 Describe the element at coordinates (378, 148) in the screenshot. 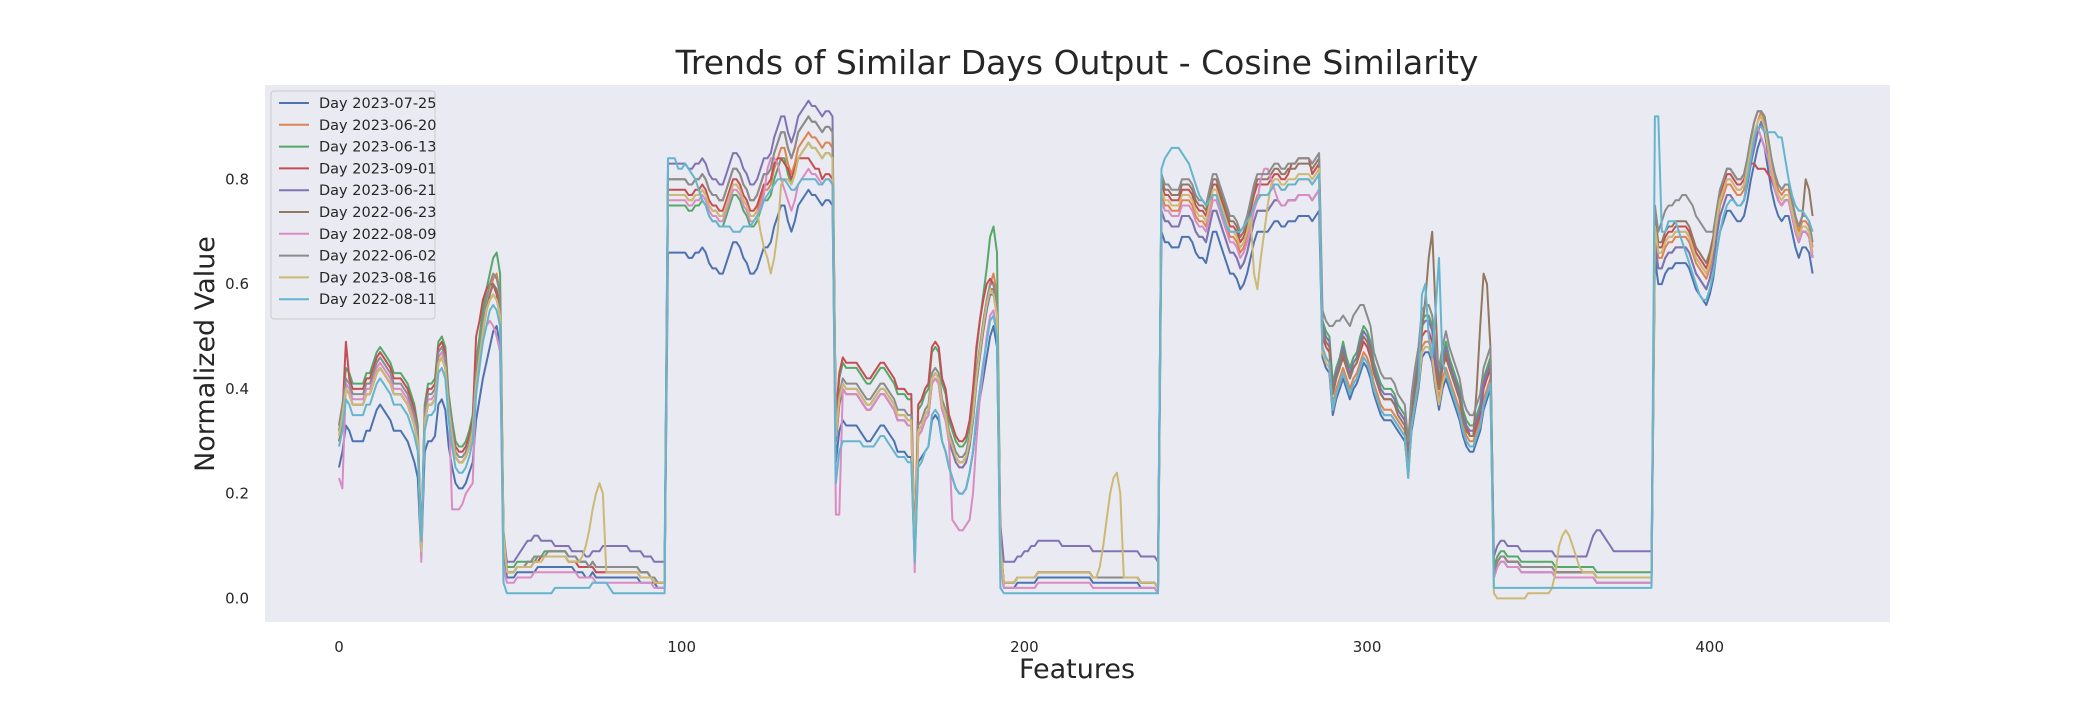

I see `legend-label: Day 2023-06-13` at that location.